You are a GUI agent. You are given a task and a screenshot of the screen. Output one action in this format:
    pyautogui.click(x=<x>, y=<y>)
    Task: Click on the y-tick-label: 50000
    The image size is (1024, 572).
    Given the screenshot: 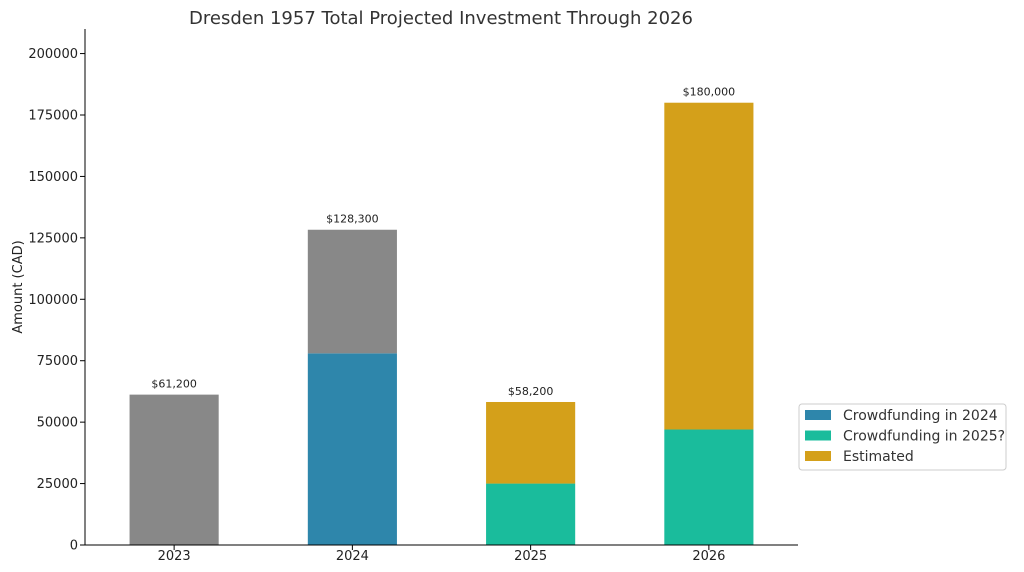 What is the action you would take?
    pyautogui.click(x=57, y=423)
    